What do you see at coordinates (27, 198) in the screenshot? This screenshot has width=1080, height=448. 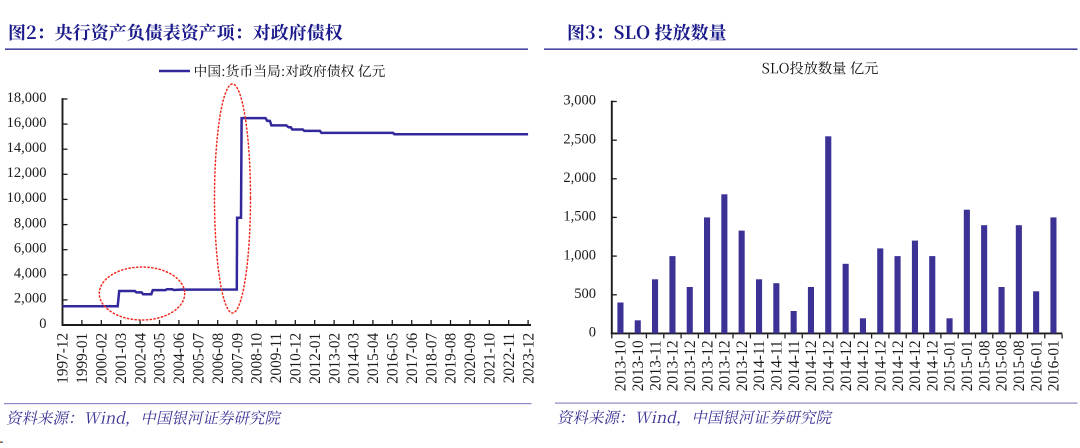 I see `svg-text: 10,000` at bounding box center [27, 198].